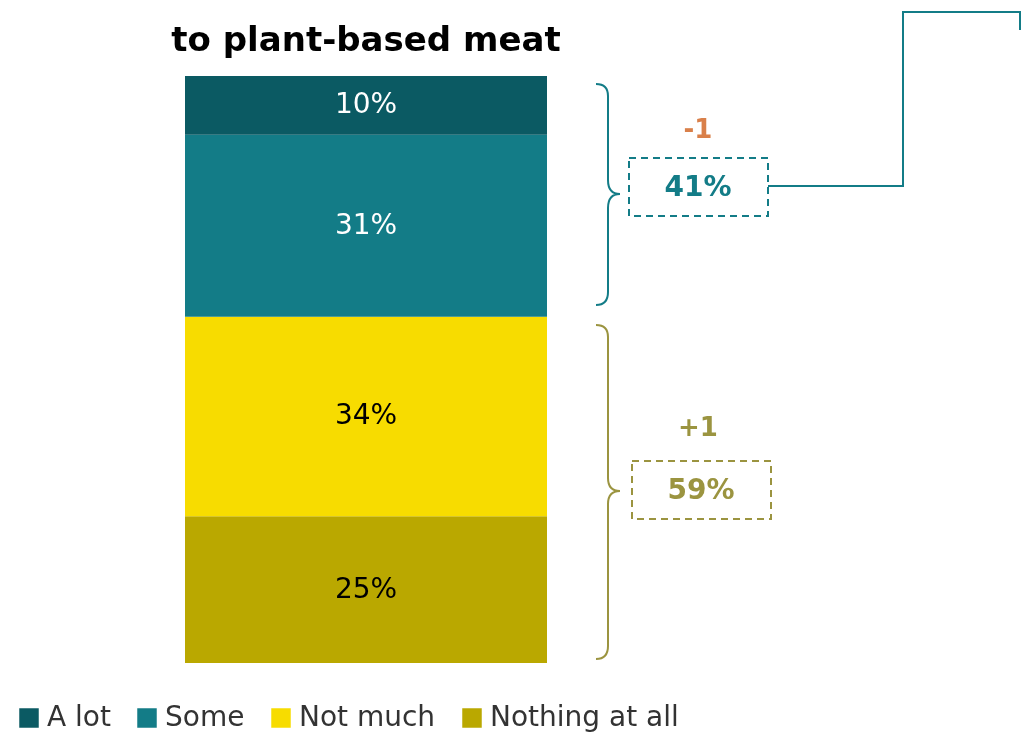 The image size is (1022, 742). What do you see at coordinates (698, 129) in the screenshot?
I see `text: -1` at bounding box center [698, 129].